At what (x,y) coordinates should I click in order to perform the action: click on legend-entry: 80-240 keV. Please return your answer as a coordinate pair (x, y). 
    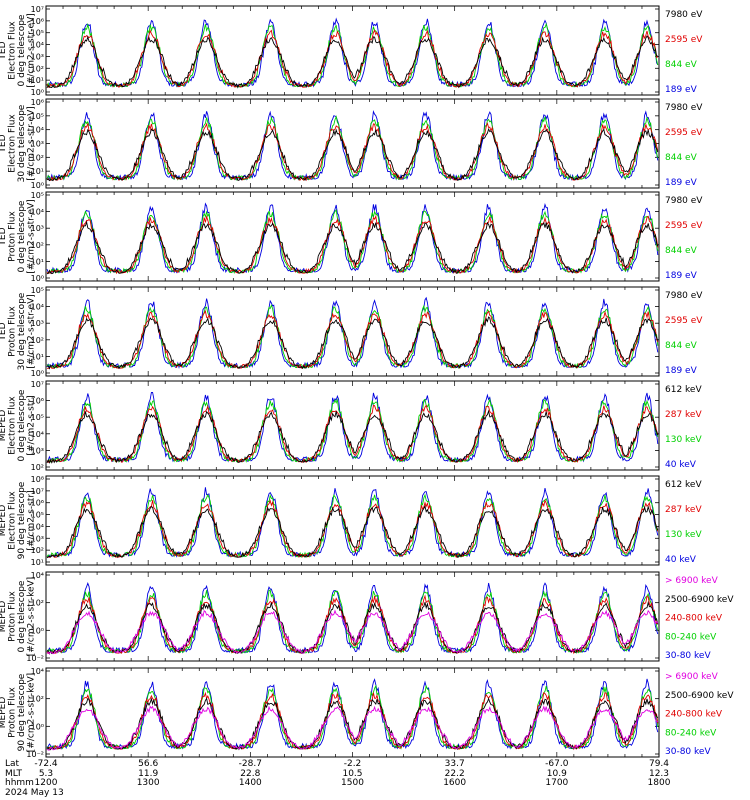
    Looking at the image, I should click on (691, 637).